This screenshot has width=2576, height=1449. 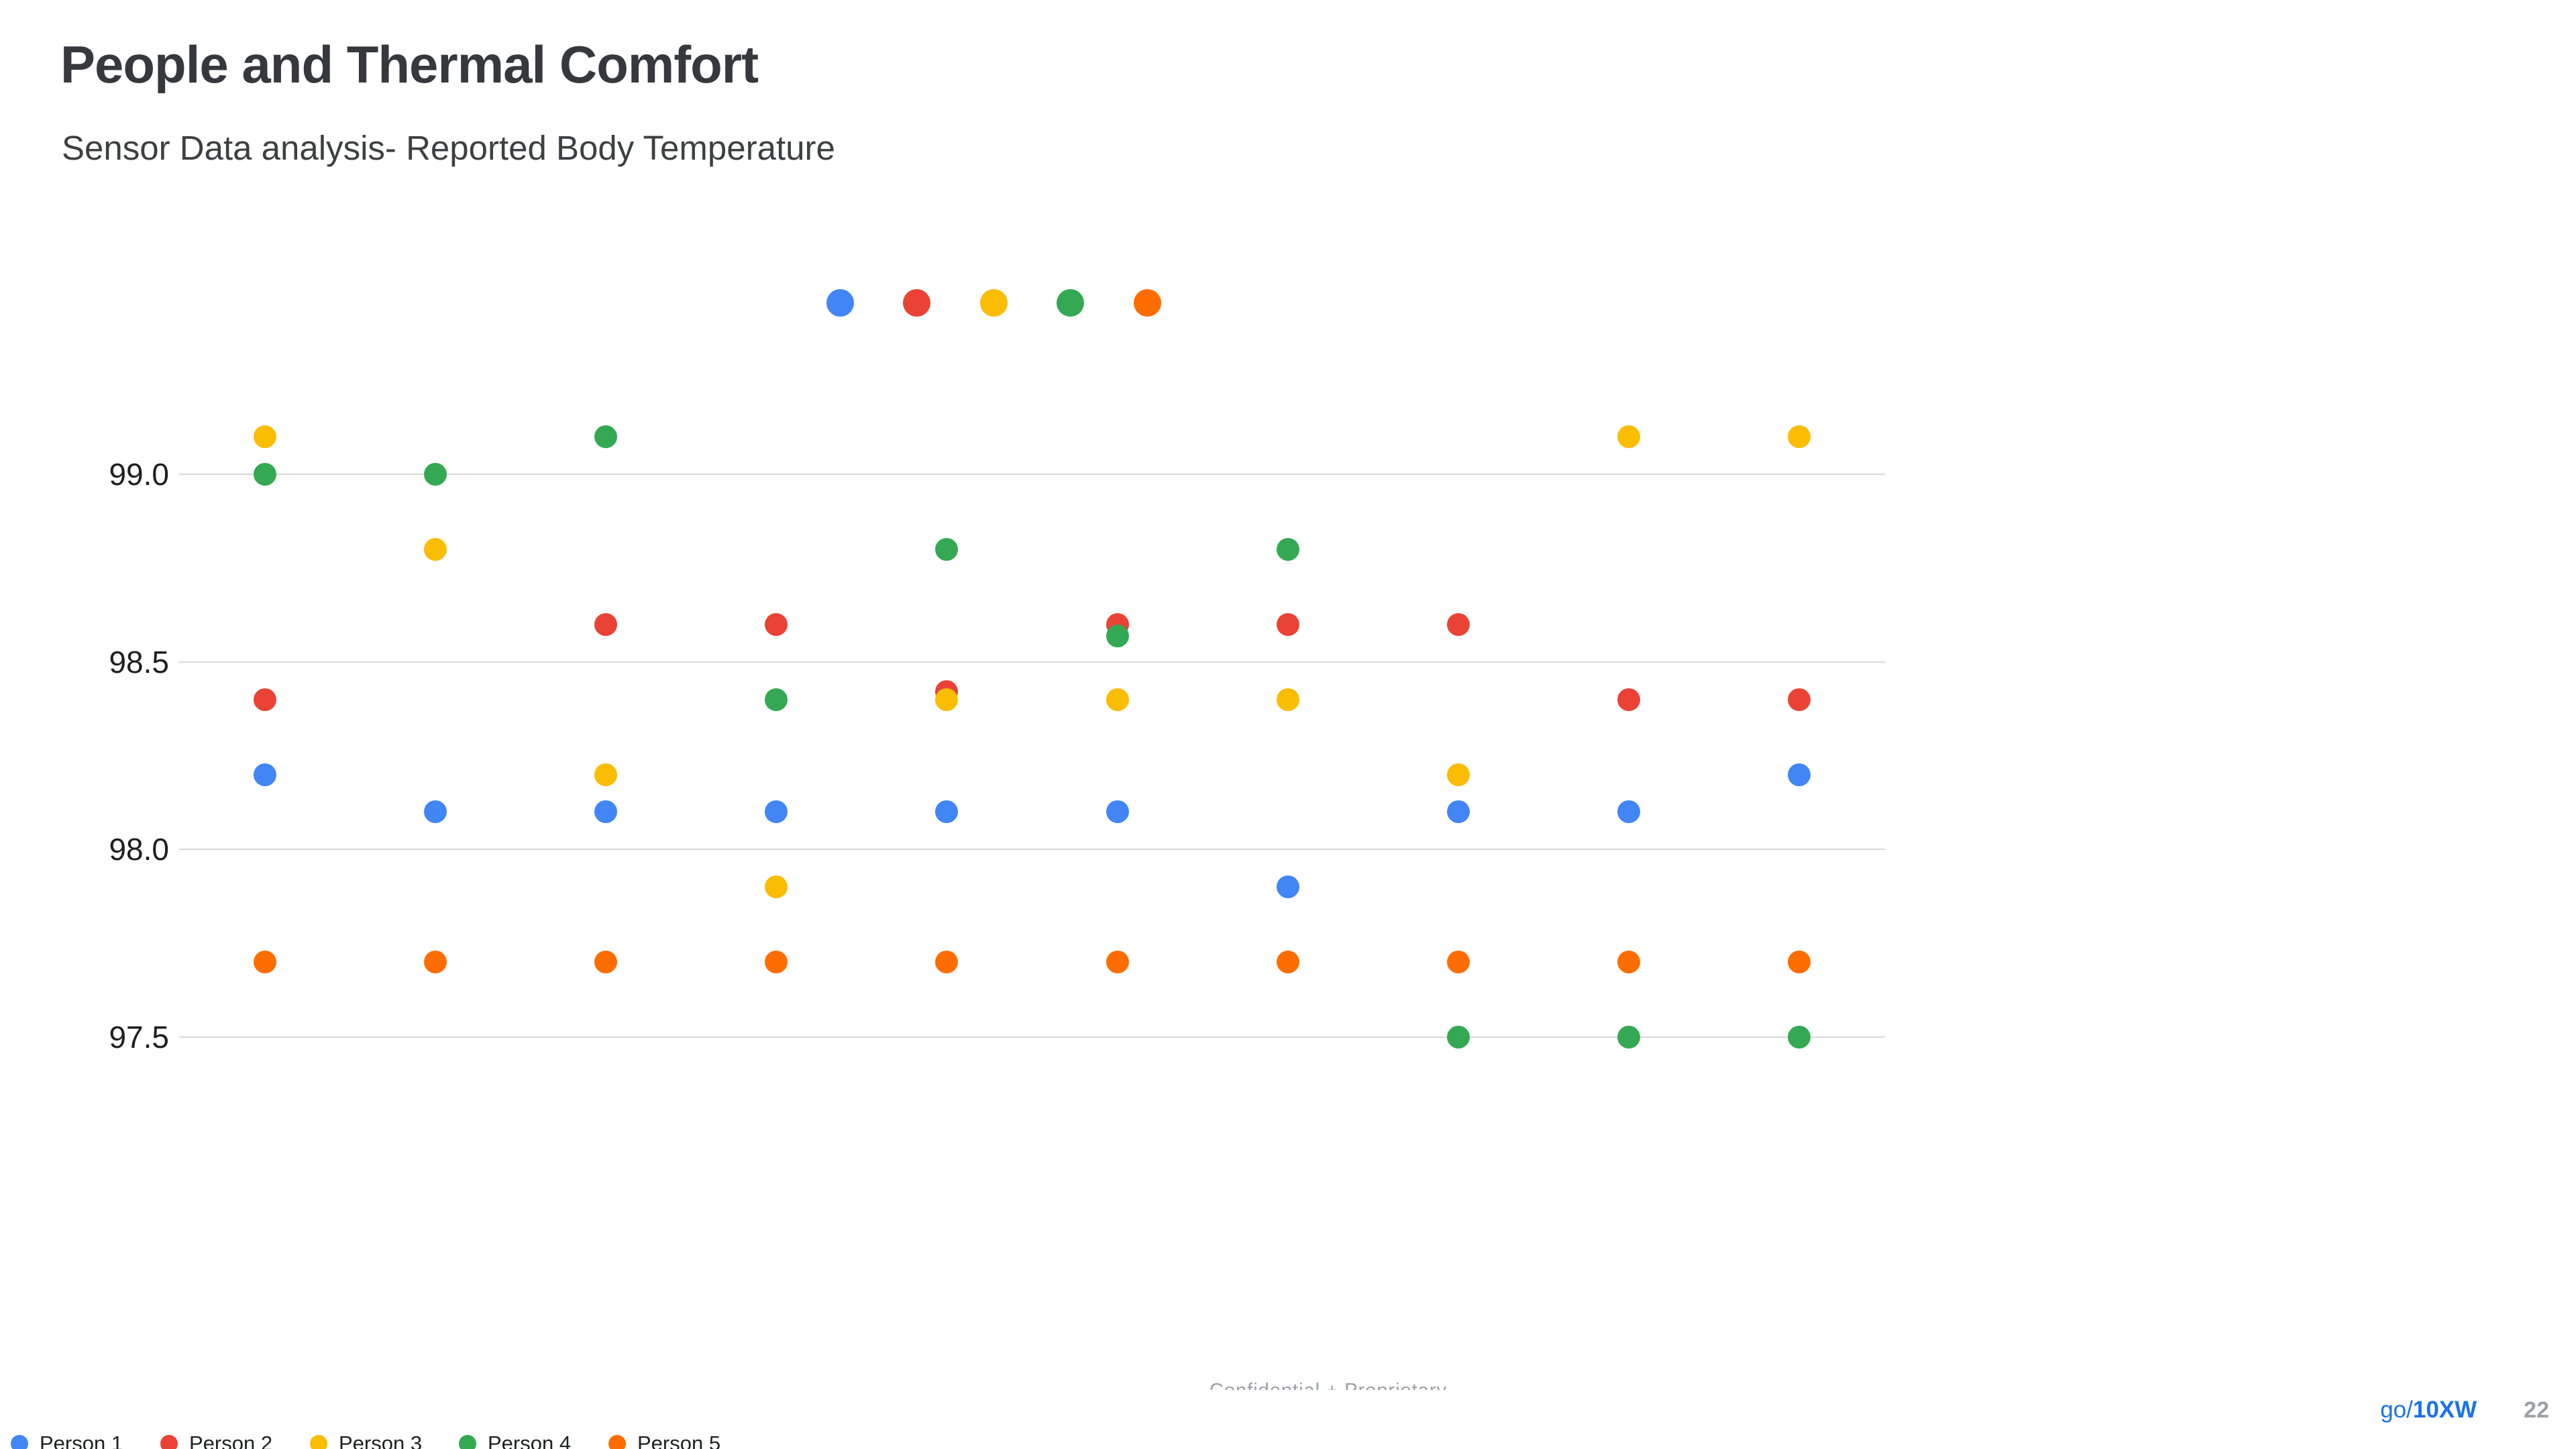 What do you see at coordinates (81, 1440) in the screenshot?
I see `legend-label: Person 1` at bounding box center [81, 1440].